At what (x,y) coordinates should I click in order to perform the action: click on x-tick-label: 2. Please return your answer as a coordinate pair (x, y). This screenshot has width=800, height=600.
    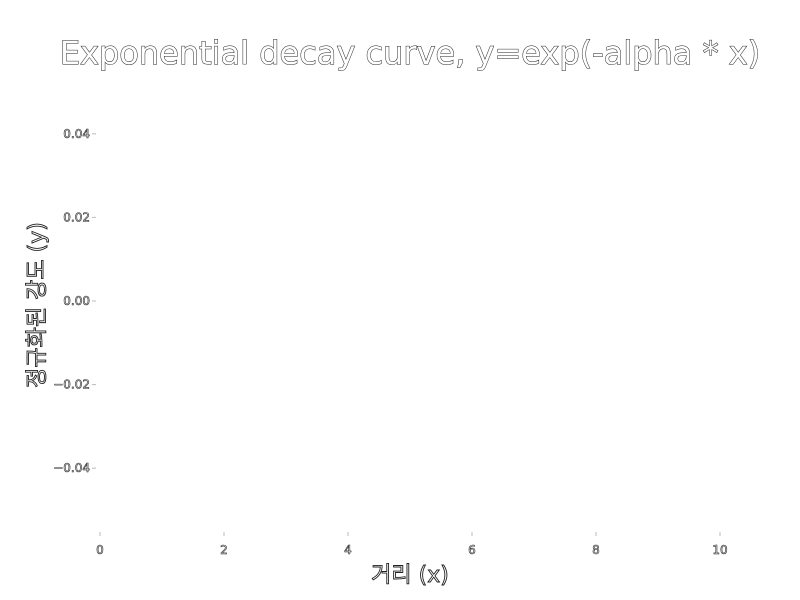
    Looking at the image, I should click on (224, 550).